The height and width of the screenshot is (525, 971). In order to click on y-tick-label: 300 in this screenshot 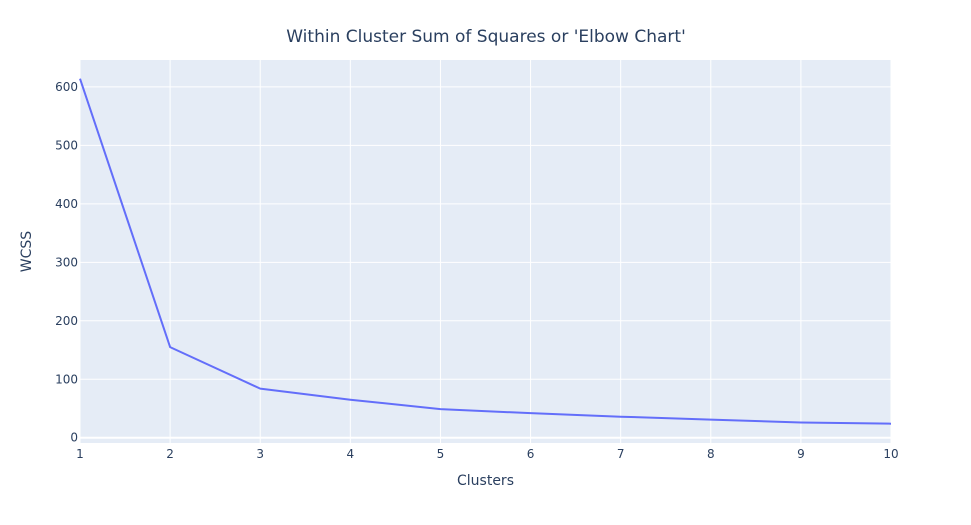, I will do `click(66, 262)`.